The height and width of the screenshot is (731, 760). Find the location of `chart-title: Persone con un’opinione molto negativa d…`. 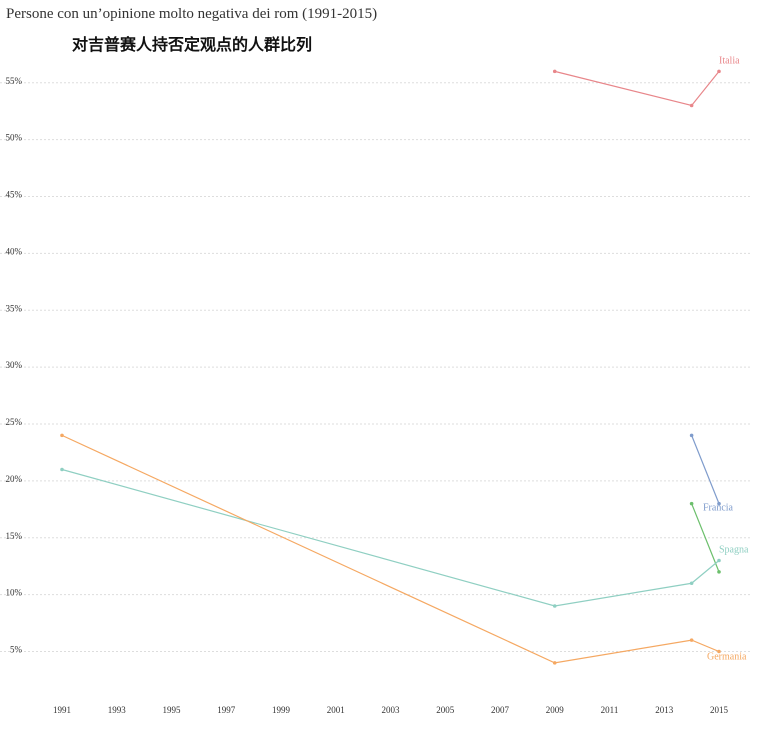

chart-title: Persone con un’opinione molto negativa d… is located at coordinates (191, 14).